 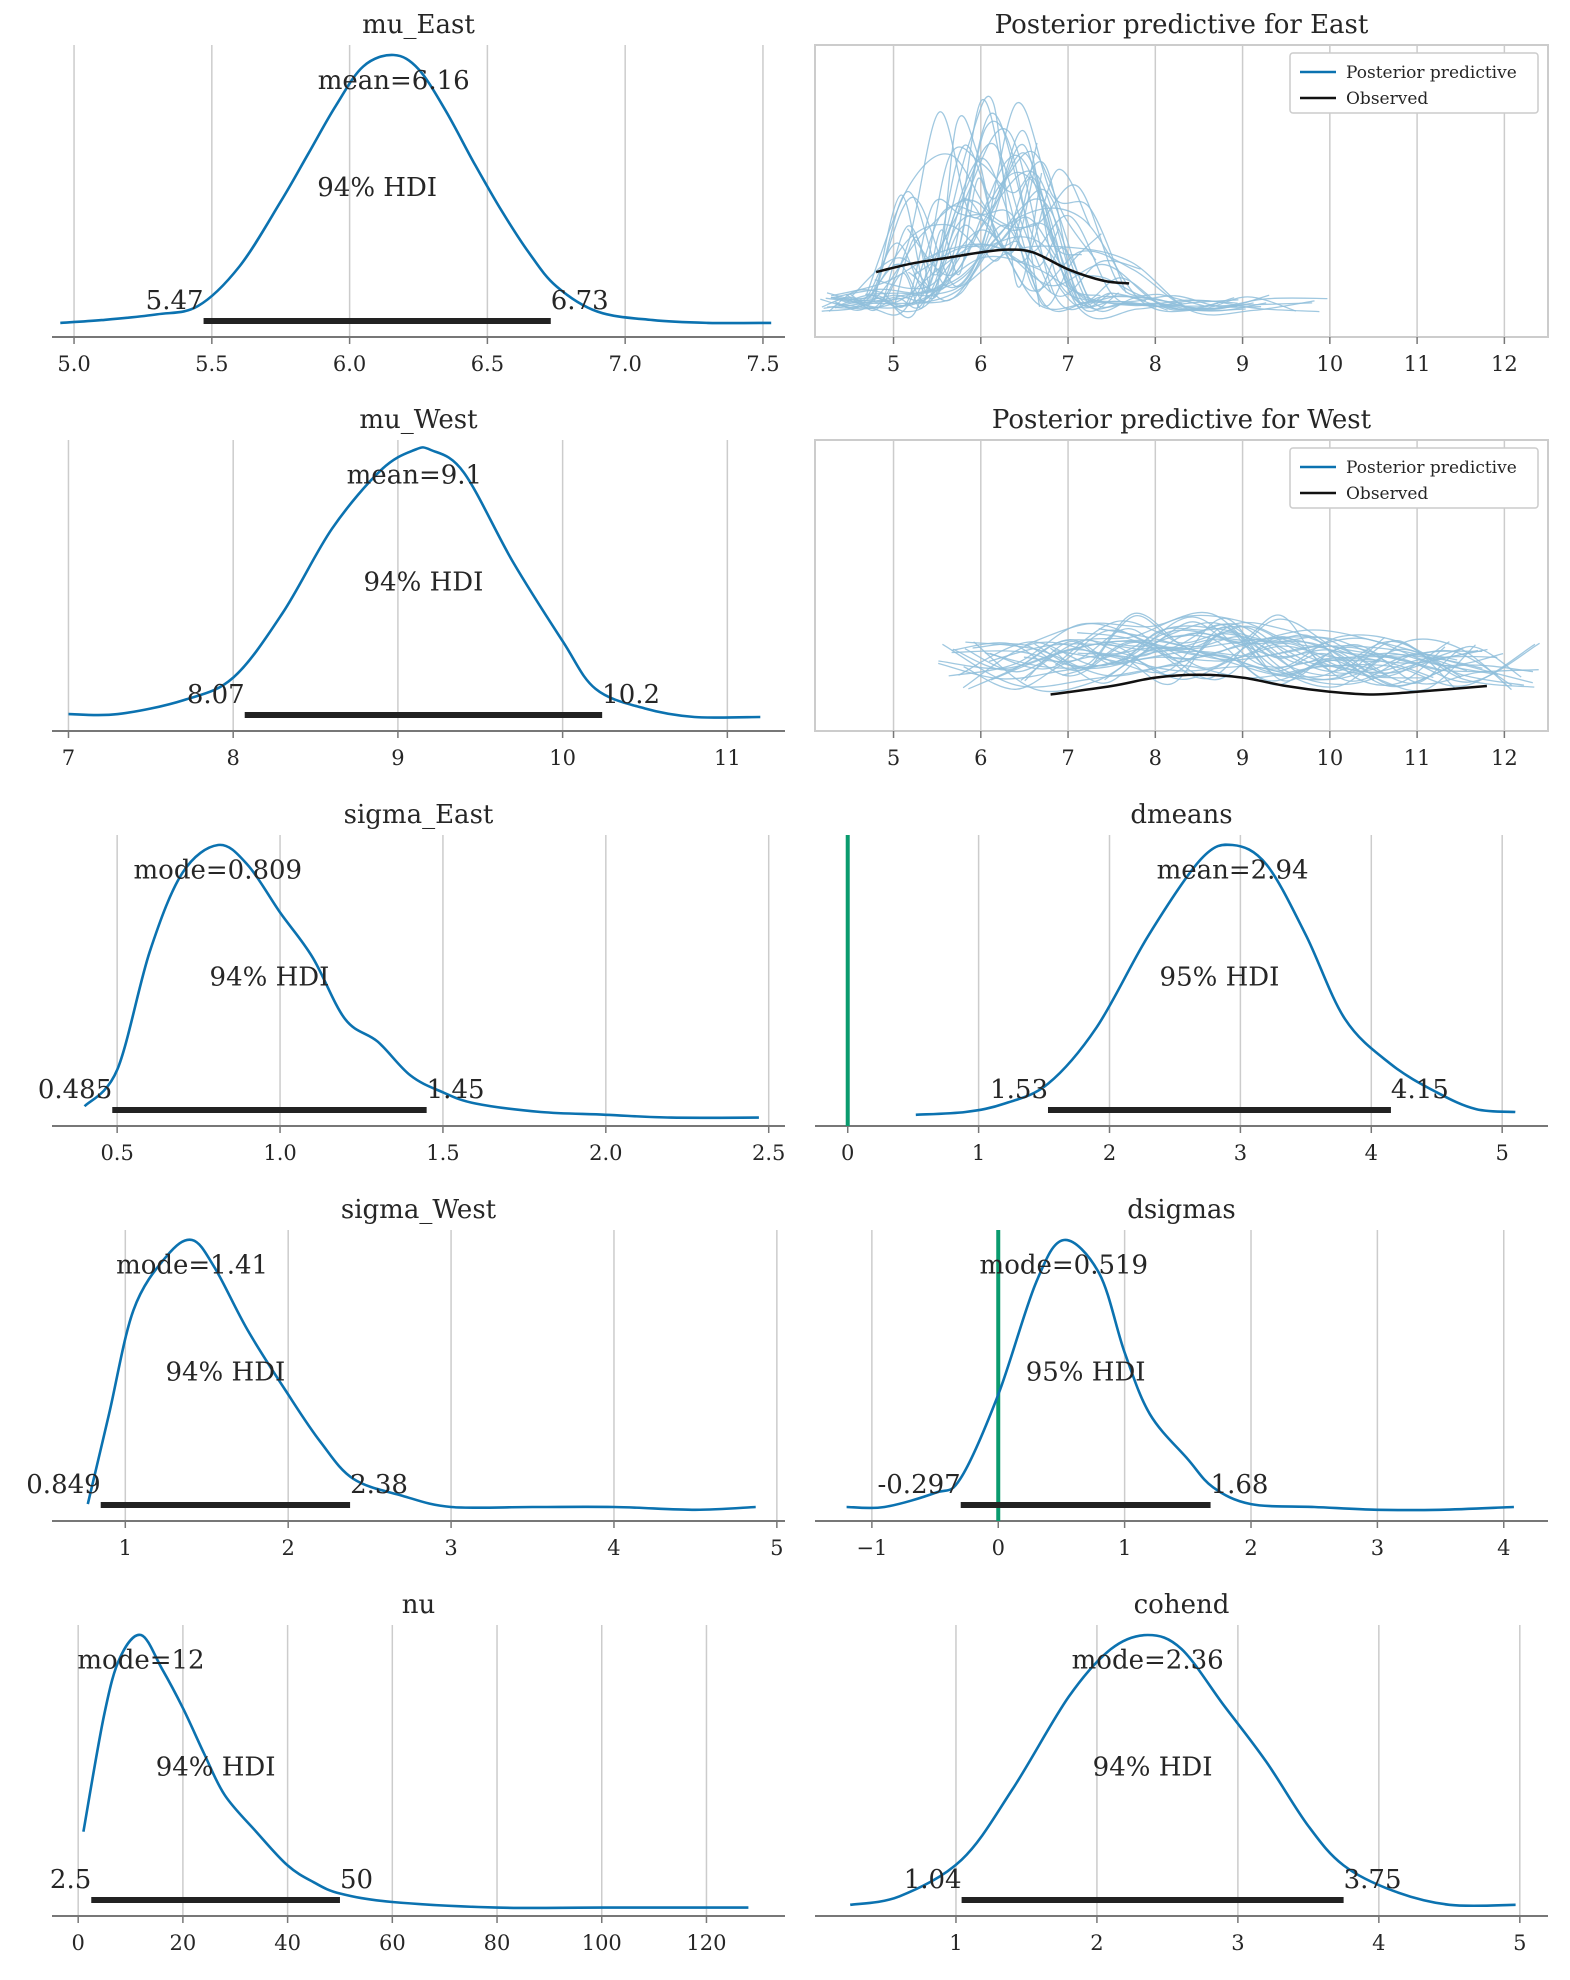 What do you see at coordinates (762, 364) in the screenshot?
I see `x-tick-label: 7.5` at bounding box center [762, 364].